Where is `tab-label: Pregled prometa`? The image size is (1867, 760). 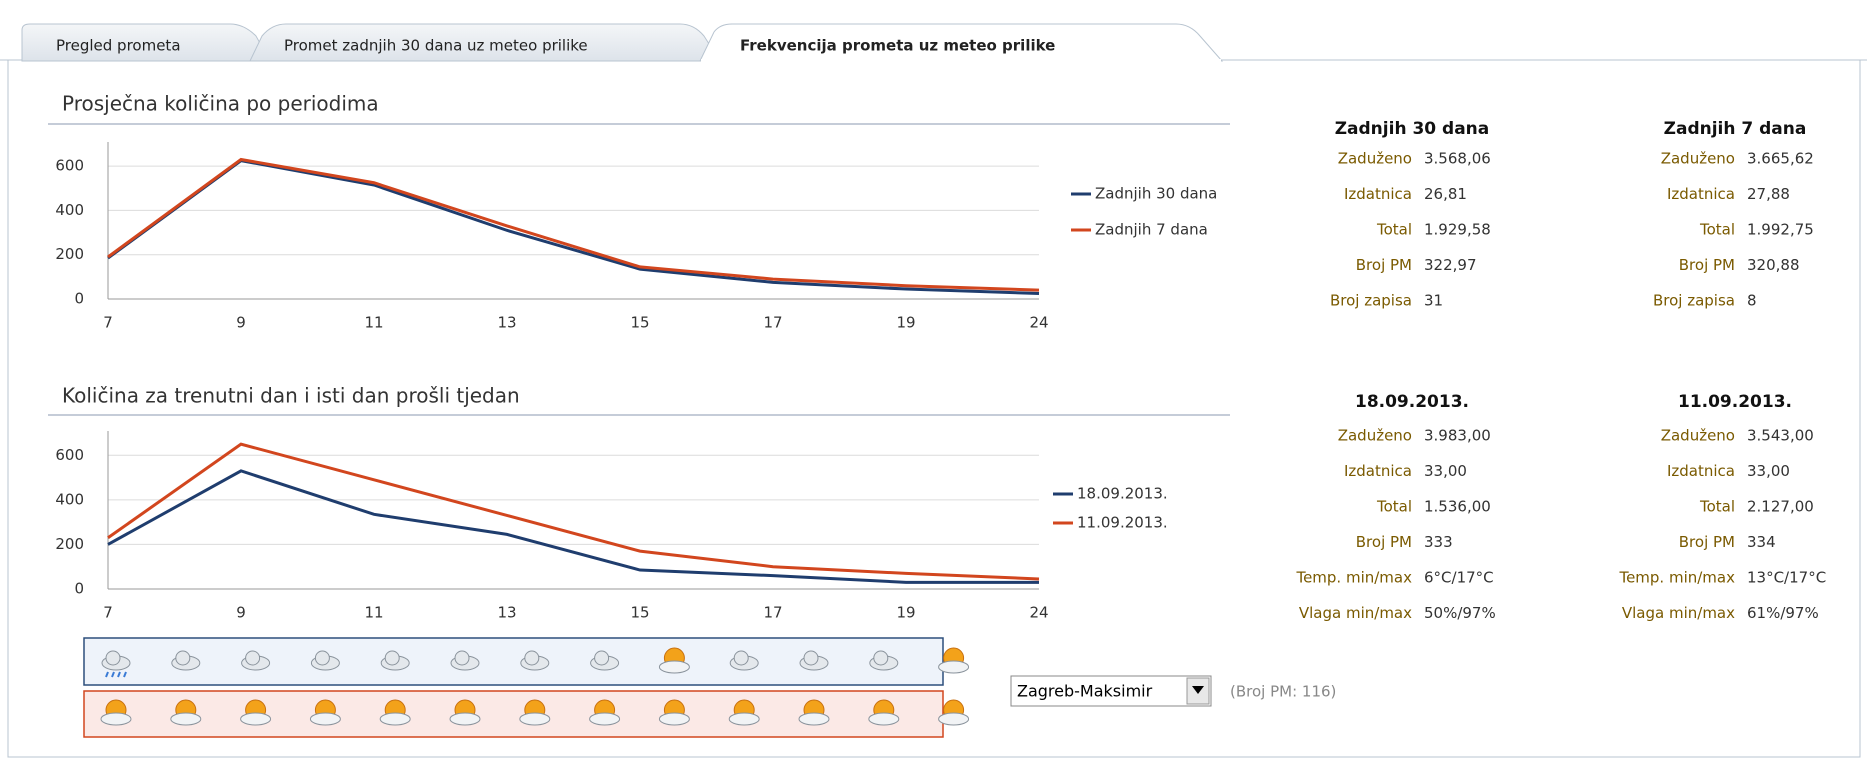 tab-label: Pregled prometa is located at coordinates (118, 46).